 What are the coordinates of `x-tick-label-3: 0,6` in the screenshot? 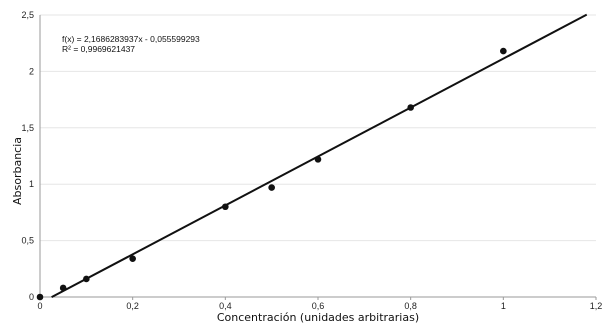 It's located at (318, 306).